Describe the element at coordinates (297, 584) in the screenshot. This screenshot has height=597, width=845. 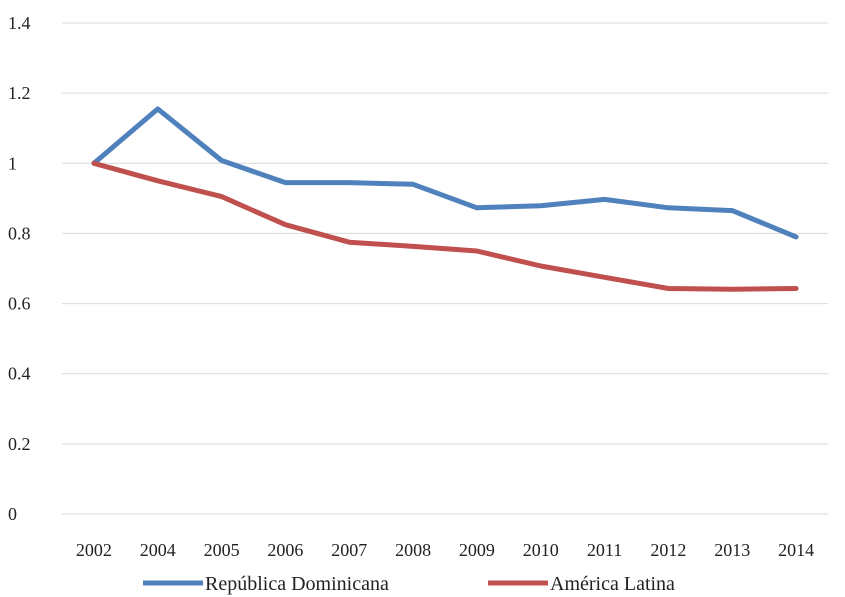
I see `legend-label: República Dominicana` at that location.